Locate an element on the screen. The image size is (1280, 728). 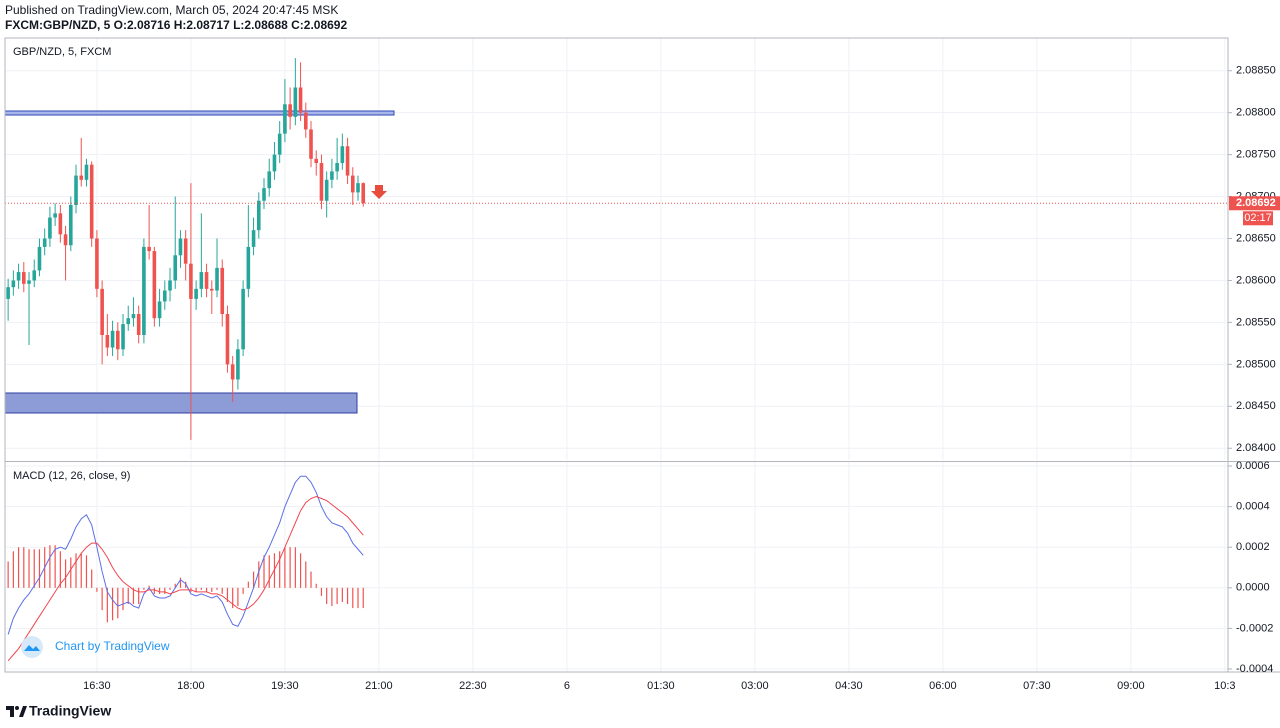
last-price-box is located at coordinates (1254, 203).